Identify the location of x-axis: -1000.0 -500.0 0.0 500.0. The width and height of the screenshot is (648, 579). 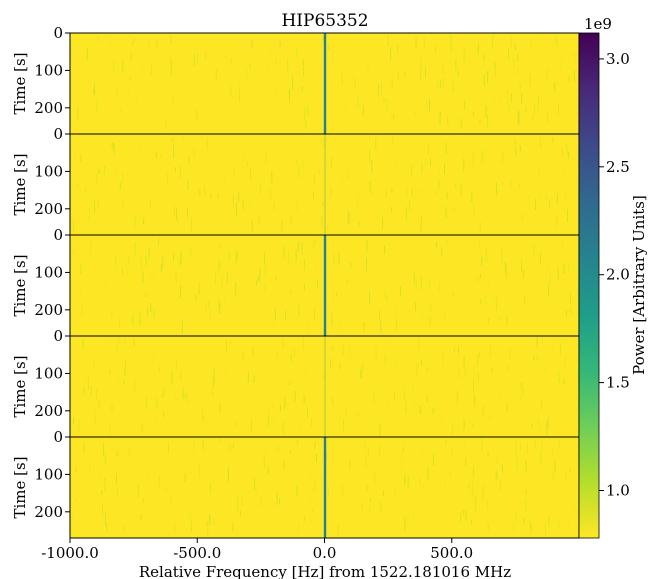
(257, 550).